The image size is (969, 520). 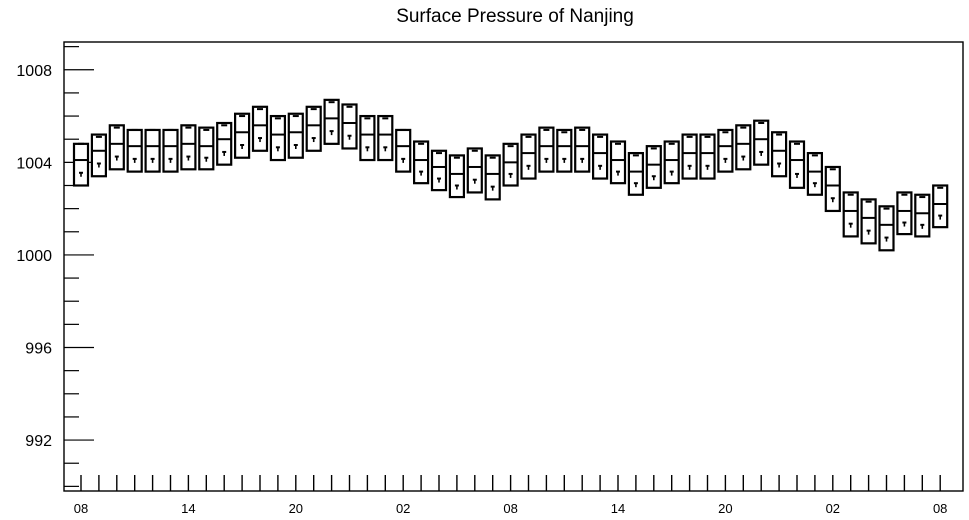 I want to click on y-tick-label: 1000, so click(x=34, y=256).